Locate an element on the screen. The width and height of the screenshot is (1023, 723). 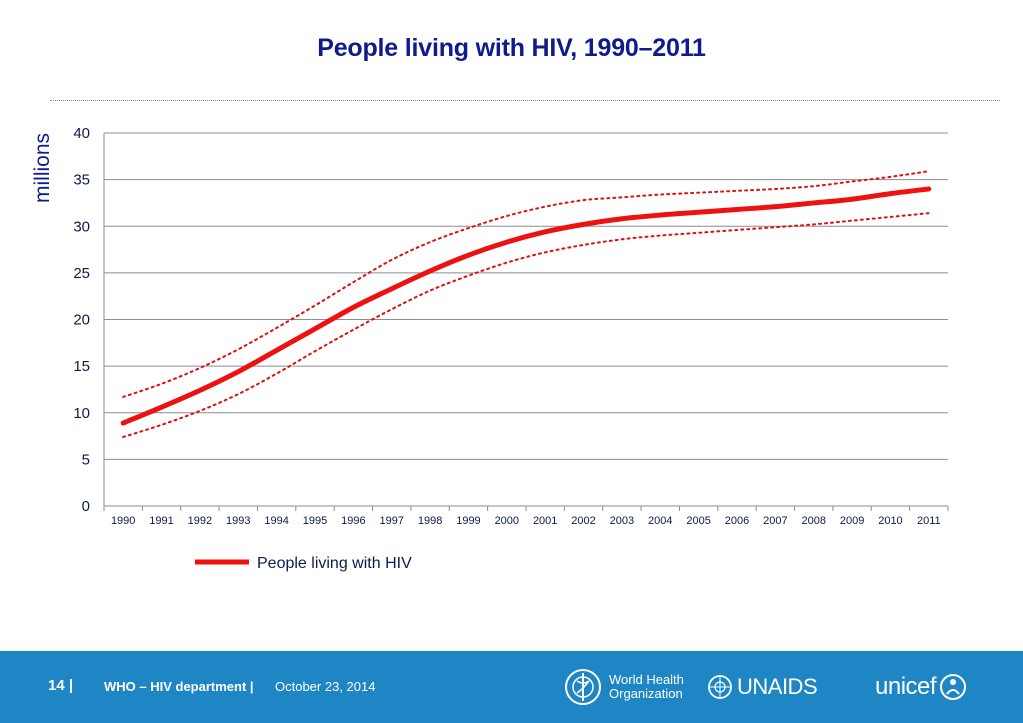
x-tick-label: 1994 is located at coordinates (276, 521).